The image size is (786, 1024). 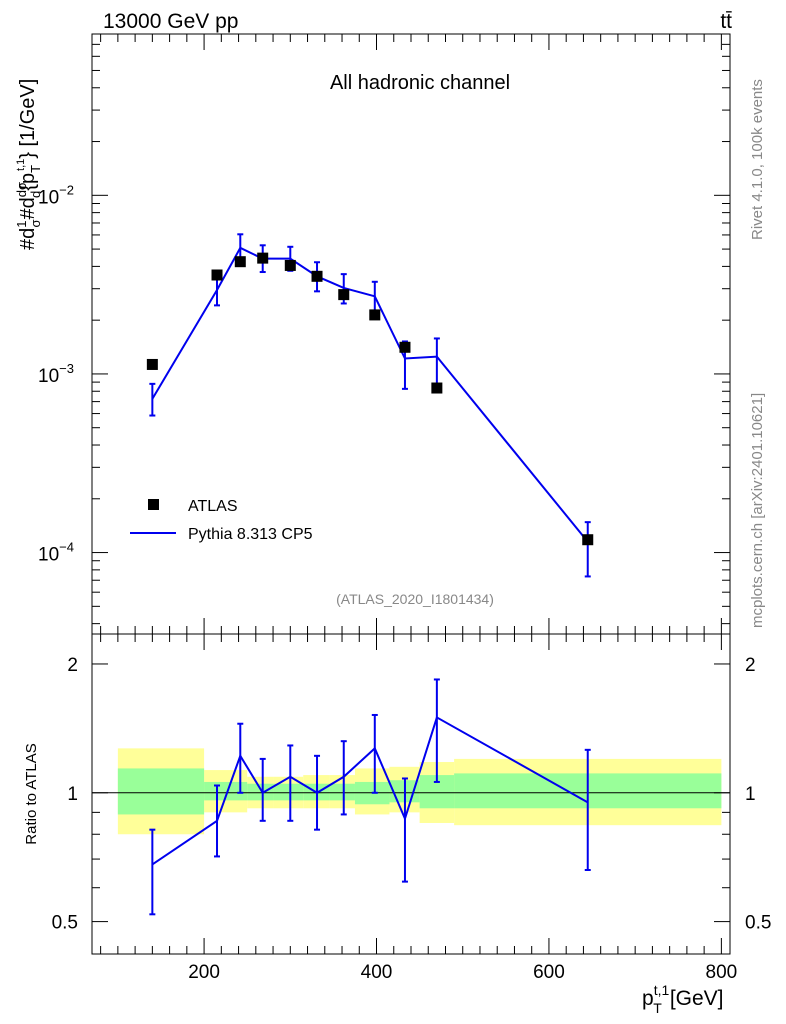 What do you see at coordinates (153, 504) in the screenshot?
I see `legend-data-marker` at bounding box center [153, 504].